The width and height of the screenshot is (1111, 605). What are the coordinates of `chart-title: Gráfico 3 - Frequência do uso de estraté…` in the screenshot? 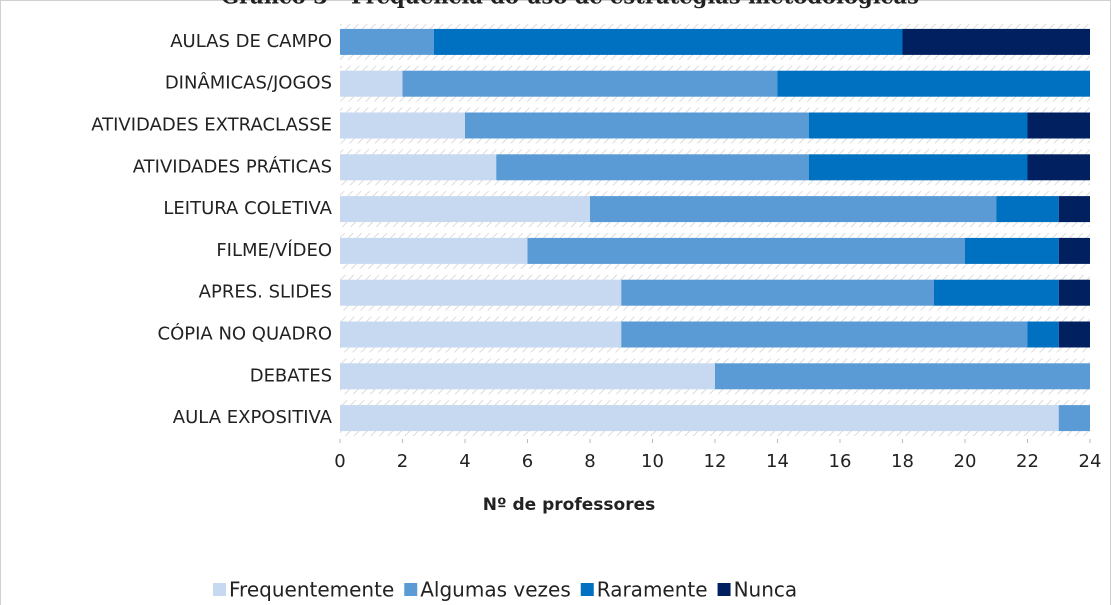 It's located at (570, 4).